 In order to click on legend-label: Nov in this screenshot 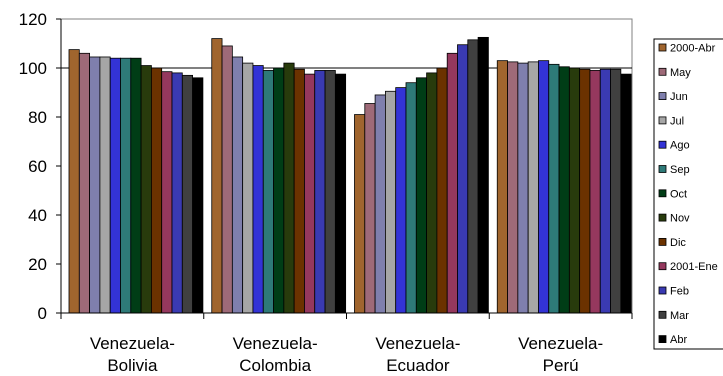, I will do `click(680, 219)`.